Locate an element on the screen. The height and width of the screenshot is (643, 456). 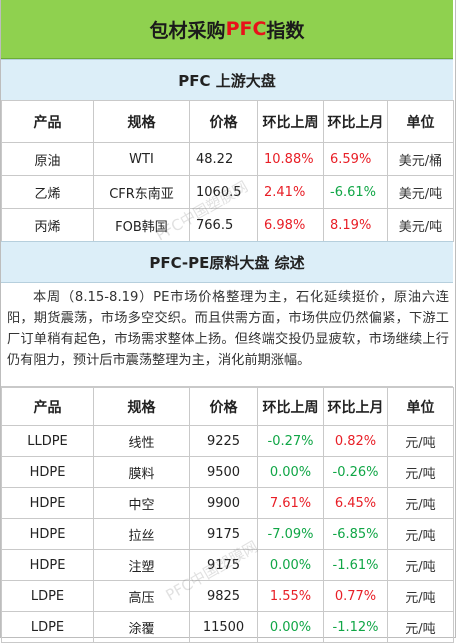
table-row: 原油 WTI 48.22 10.88% 6.59% 美元/桶 is located at coordinates (227, 159).